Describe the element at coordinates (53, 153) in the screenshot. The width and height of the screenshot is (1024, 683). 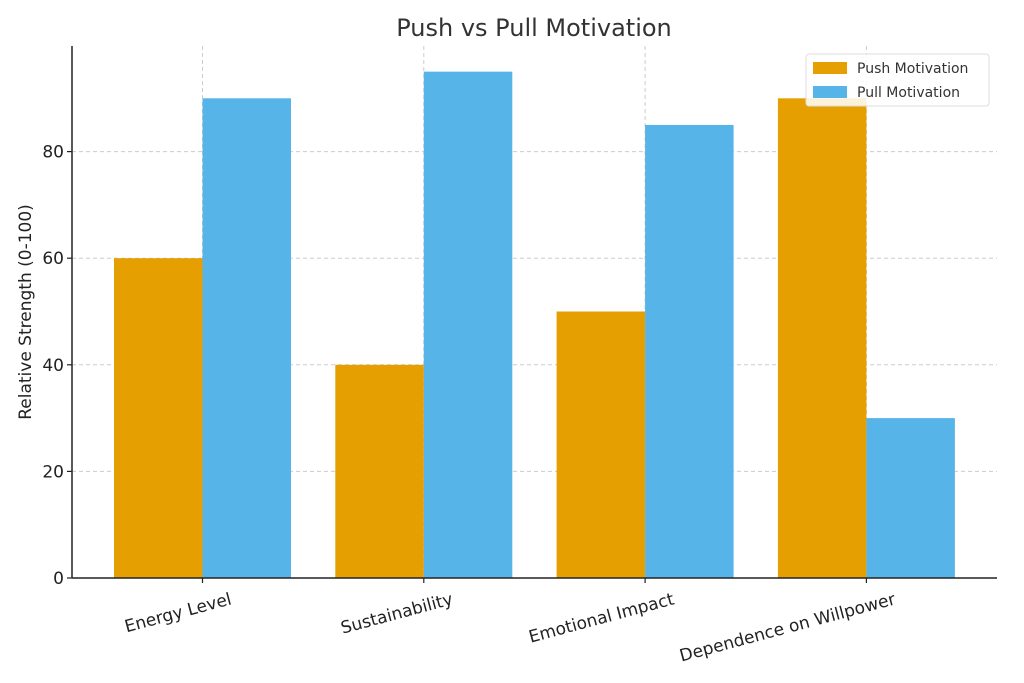
I see `y-tick-label: 80` at that location.